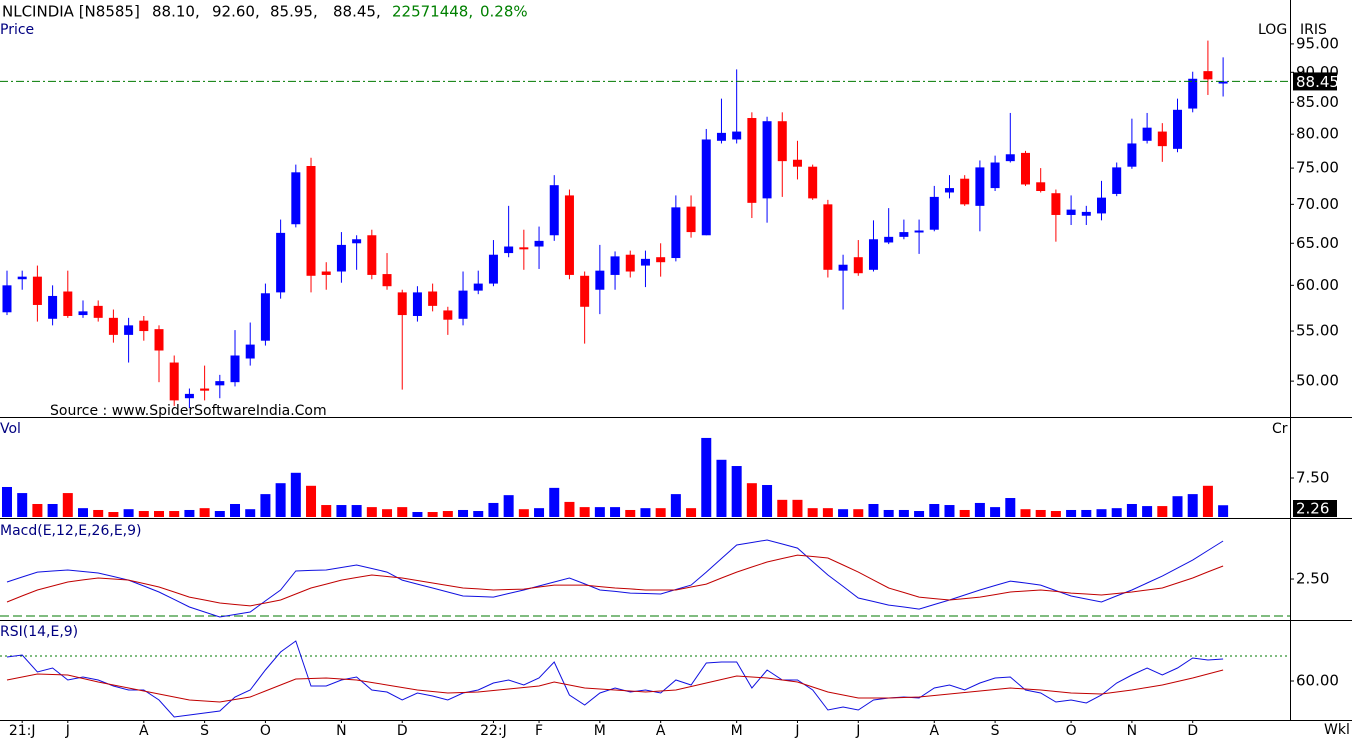  Describe the element at coordinates (1315, 508) in the screenshot. I see `last-volume-box` at that location.